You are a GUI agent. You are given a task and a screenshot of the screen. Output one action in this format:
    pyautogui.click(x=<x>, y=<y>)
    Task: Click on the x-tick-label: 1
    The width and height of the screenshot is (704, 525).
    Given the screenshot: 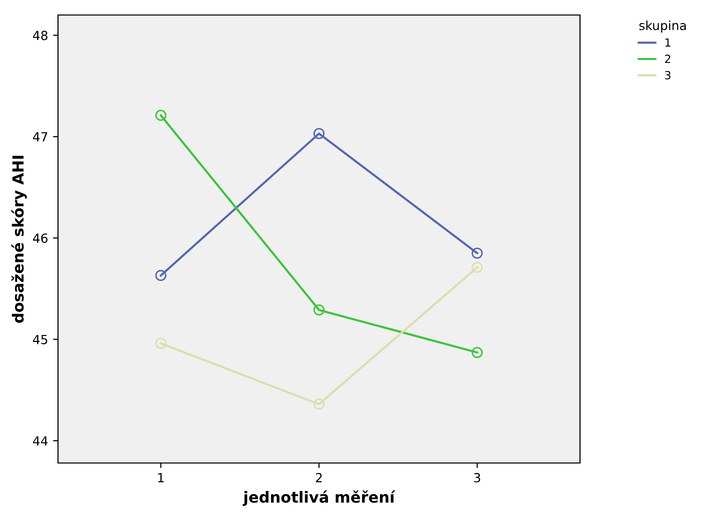 What is the action you would take?
    pyautogui.click(x=161, y=477)
    